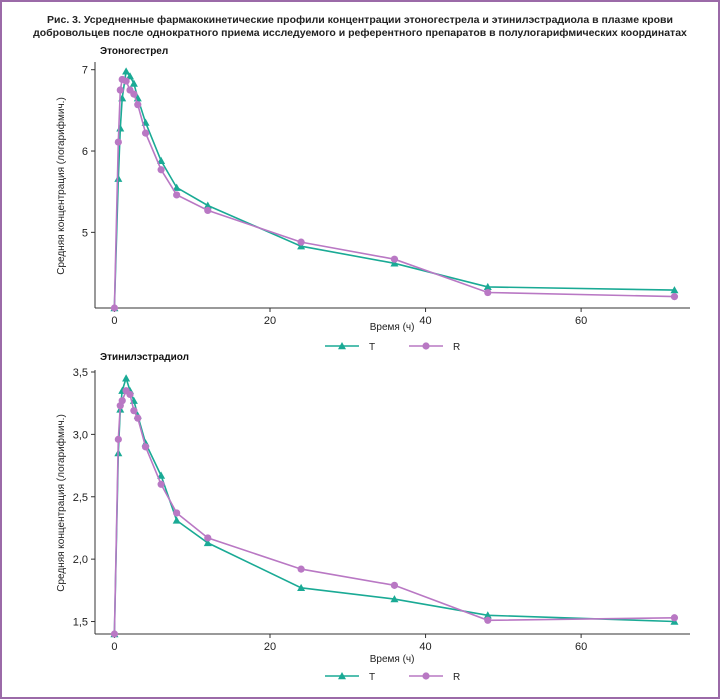 Image resolution: width=720 pixels, height=699 pixels. Describe the element at coordinates (80, 373) in the screenshot. I see `y-tick-label: 3,5` at that location.